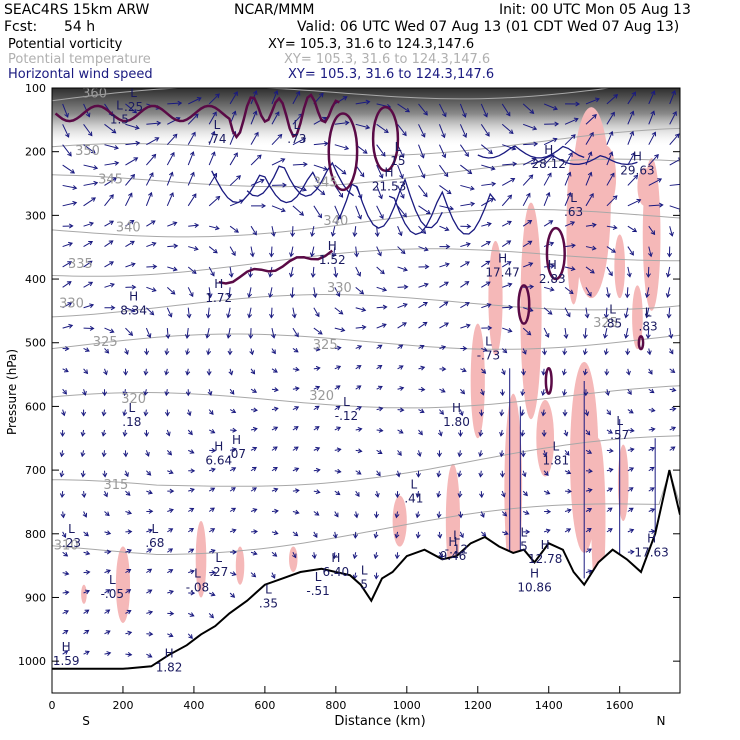 This screenshot has height=740, width=740. Describe the element at coordinates (218, 446) in the screenshot. I see `extremum-kind: H` at that location.